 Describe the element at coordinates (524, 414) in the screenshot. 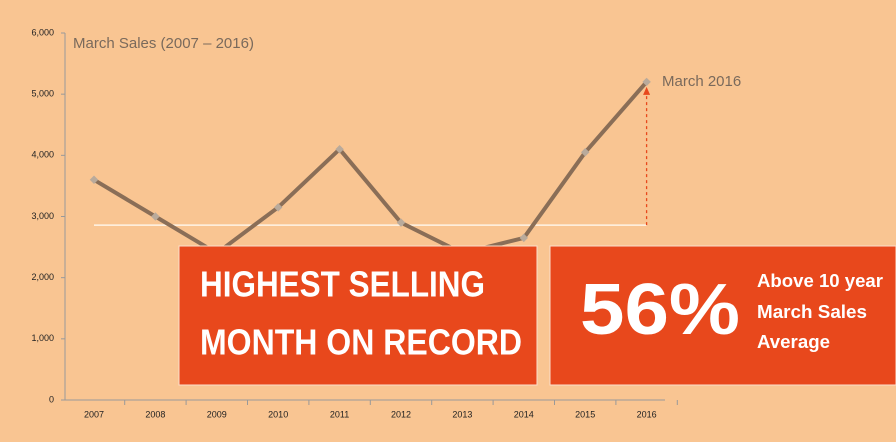

I see `x-tick-label: 2014` at that location.